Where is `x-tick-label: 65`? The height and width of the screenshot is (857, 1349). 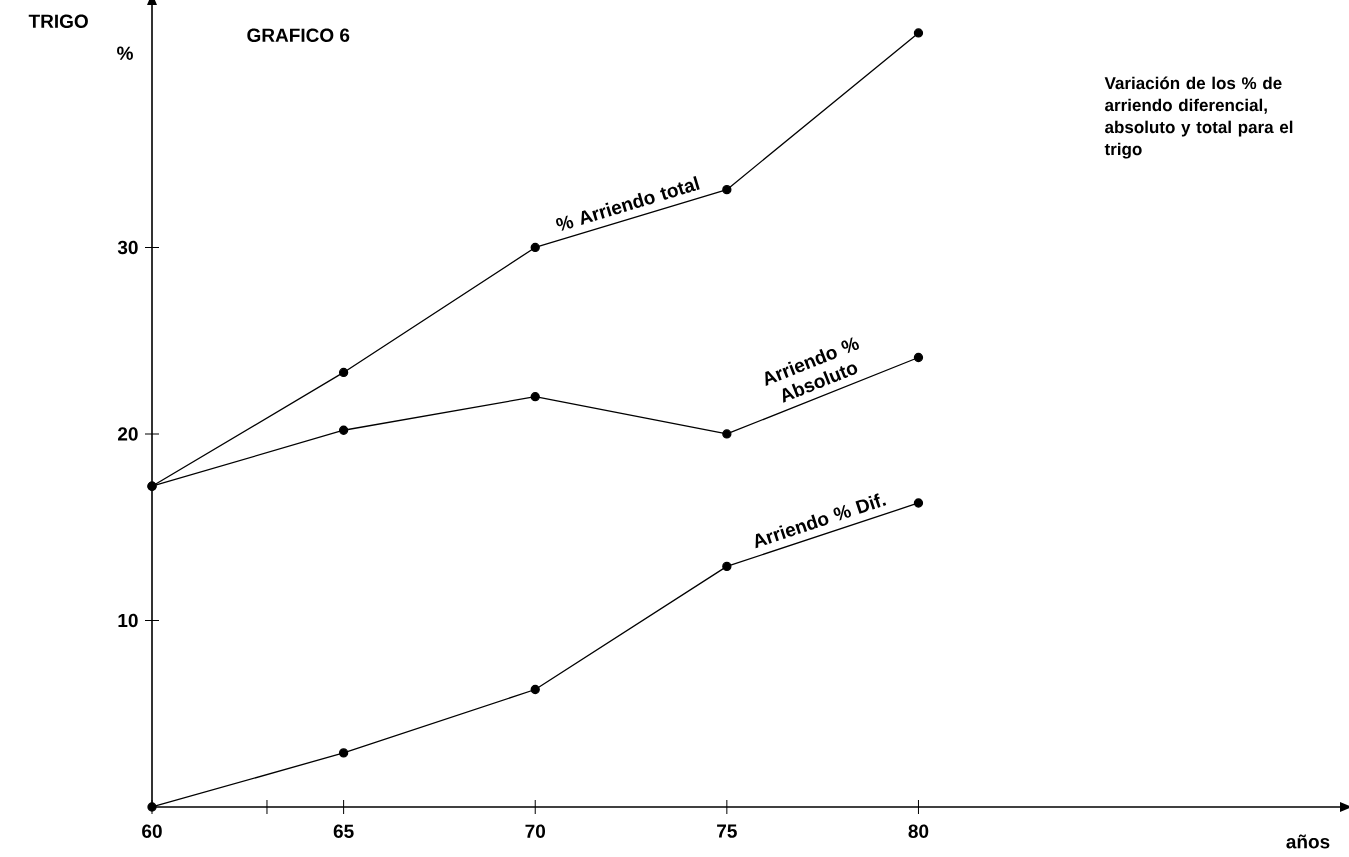 x-tick-label: 65 is located at coordinates (343, 831).